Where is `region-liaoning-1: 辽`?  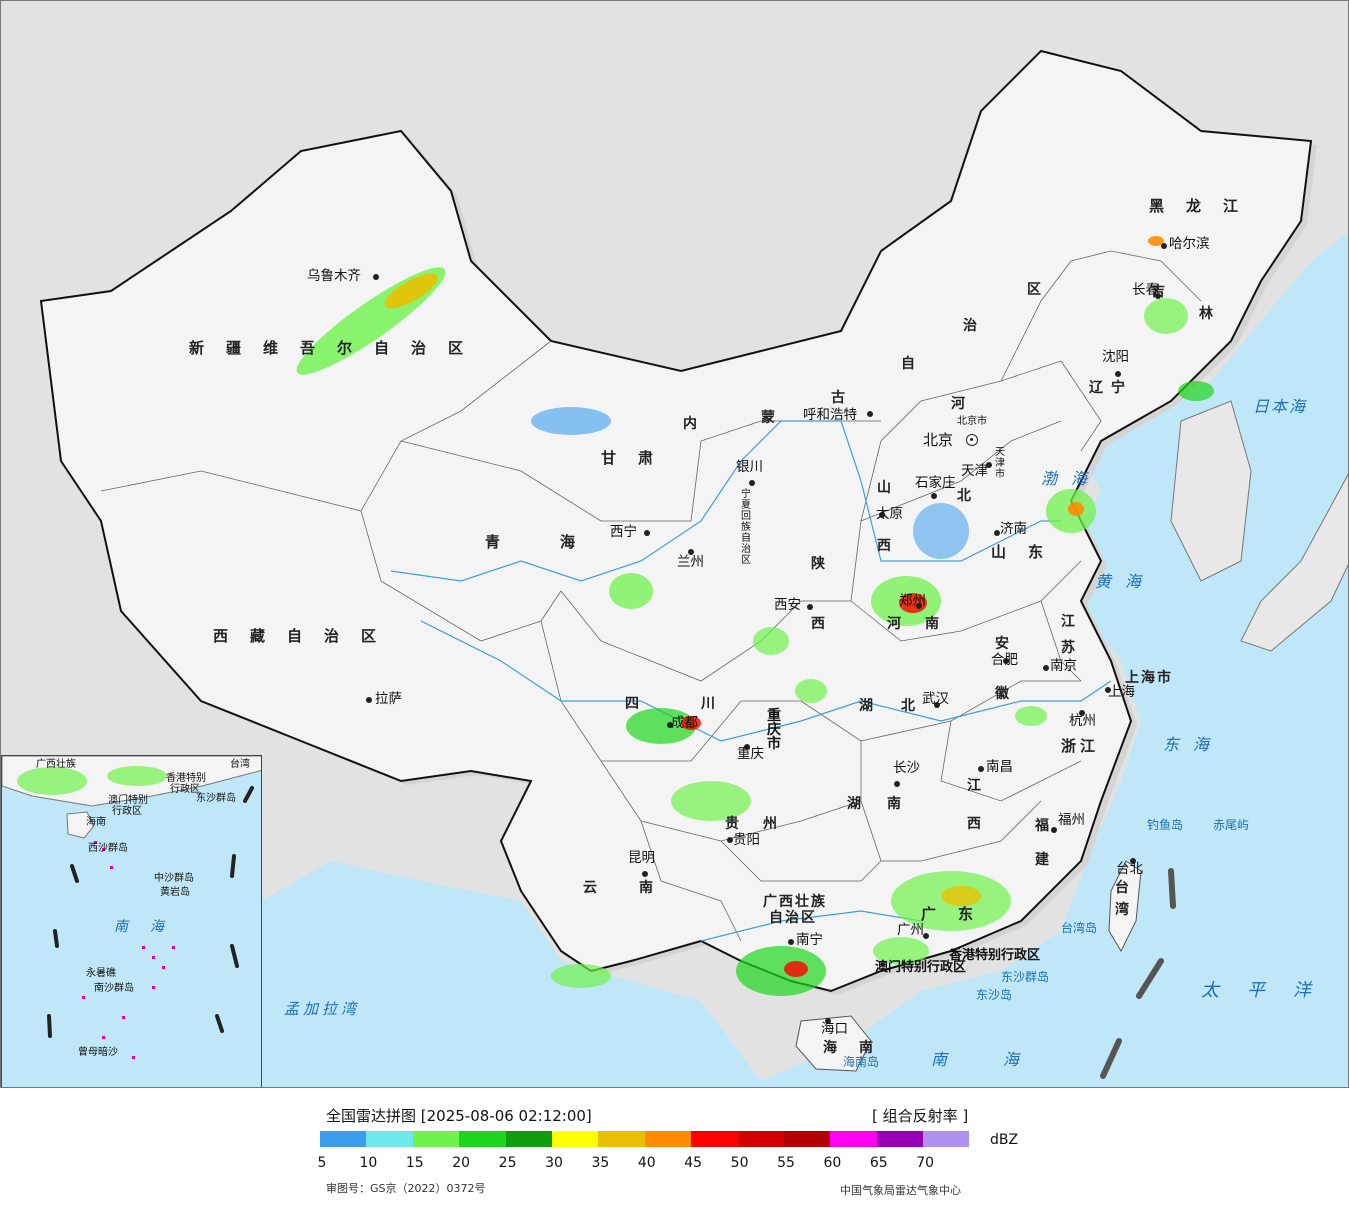 region-liaoning-1: 辽 is located at coordinates (1100, 388).